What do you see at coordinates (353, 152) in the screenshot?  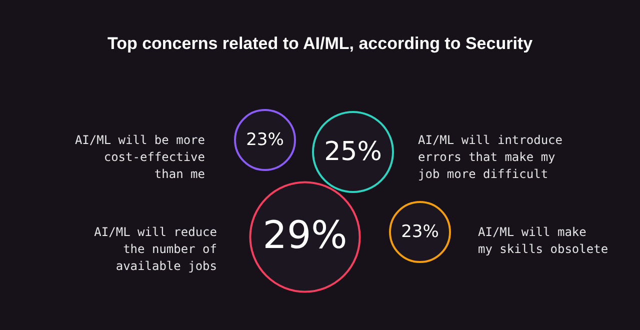 I see `data-label: 25%` at bounding box center [353, 152].